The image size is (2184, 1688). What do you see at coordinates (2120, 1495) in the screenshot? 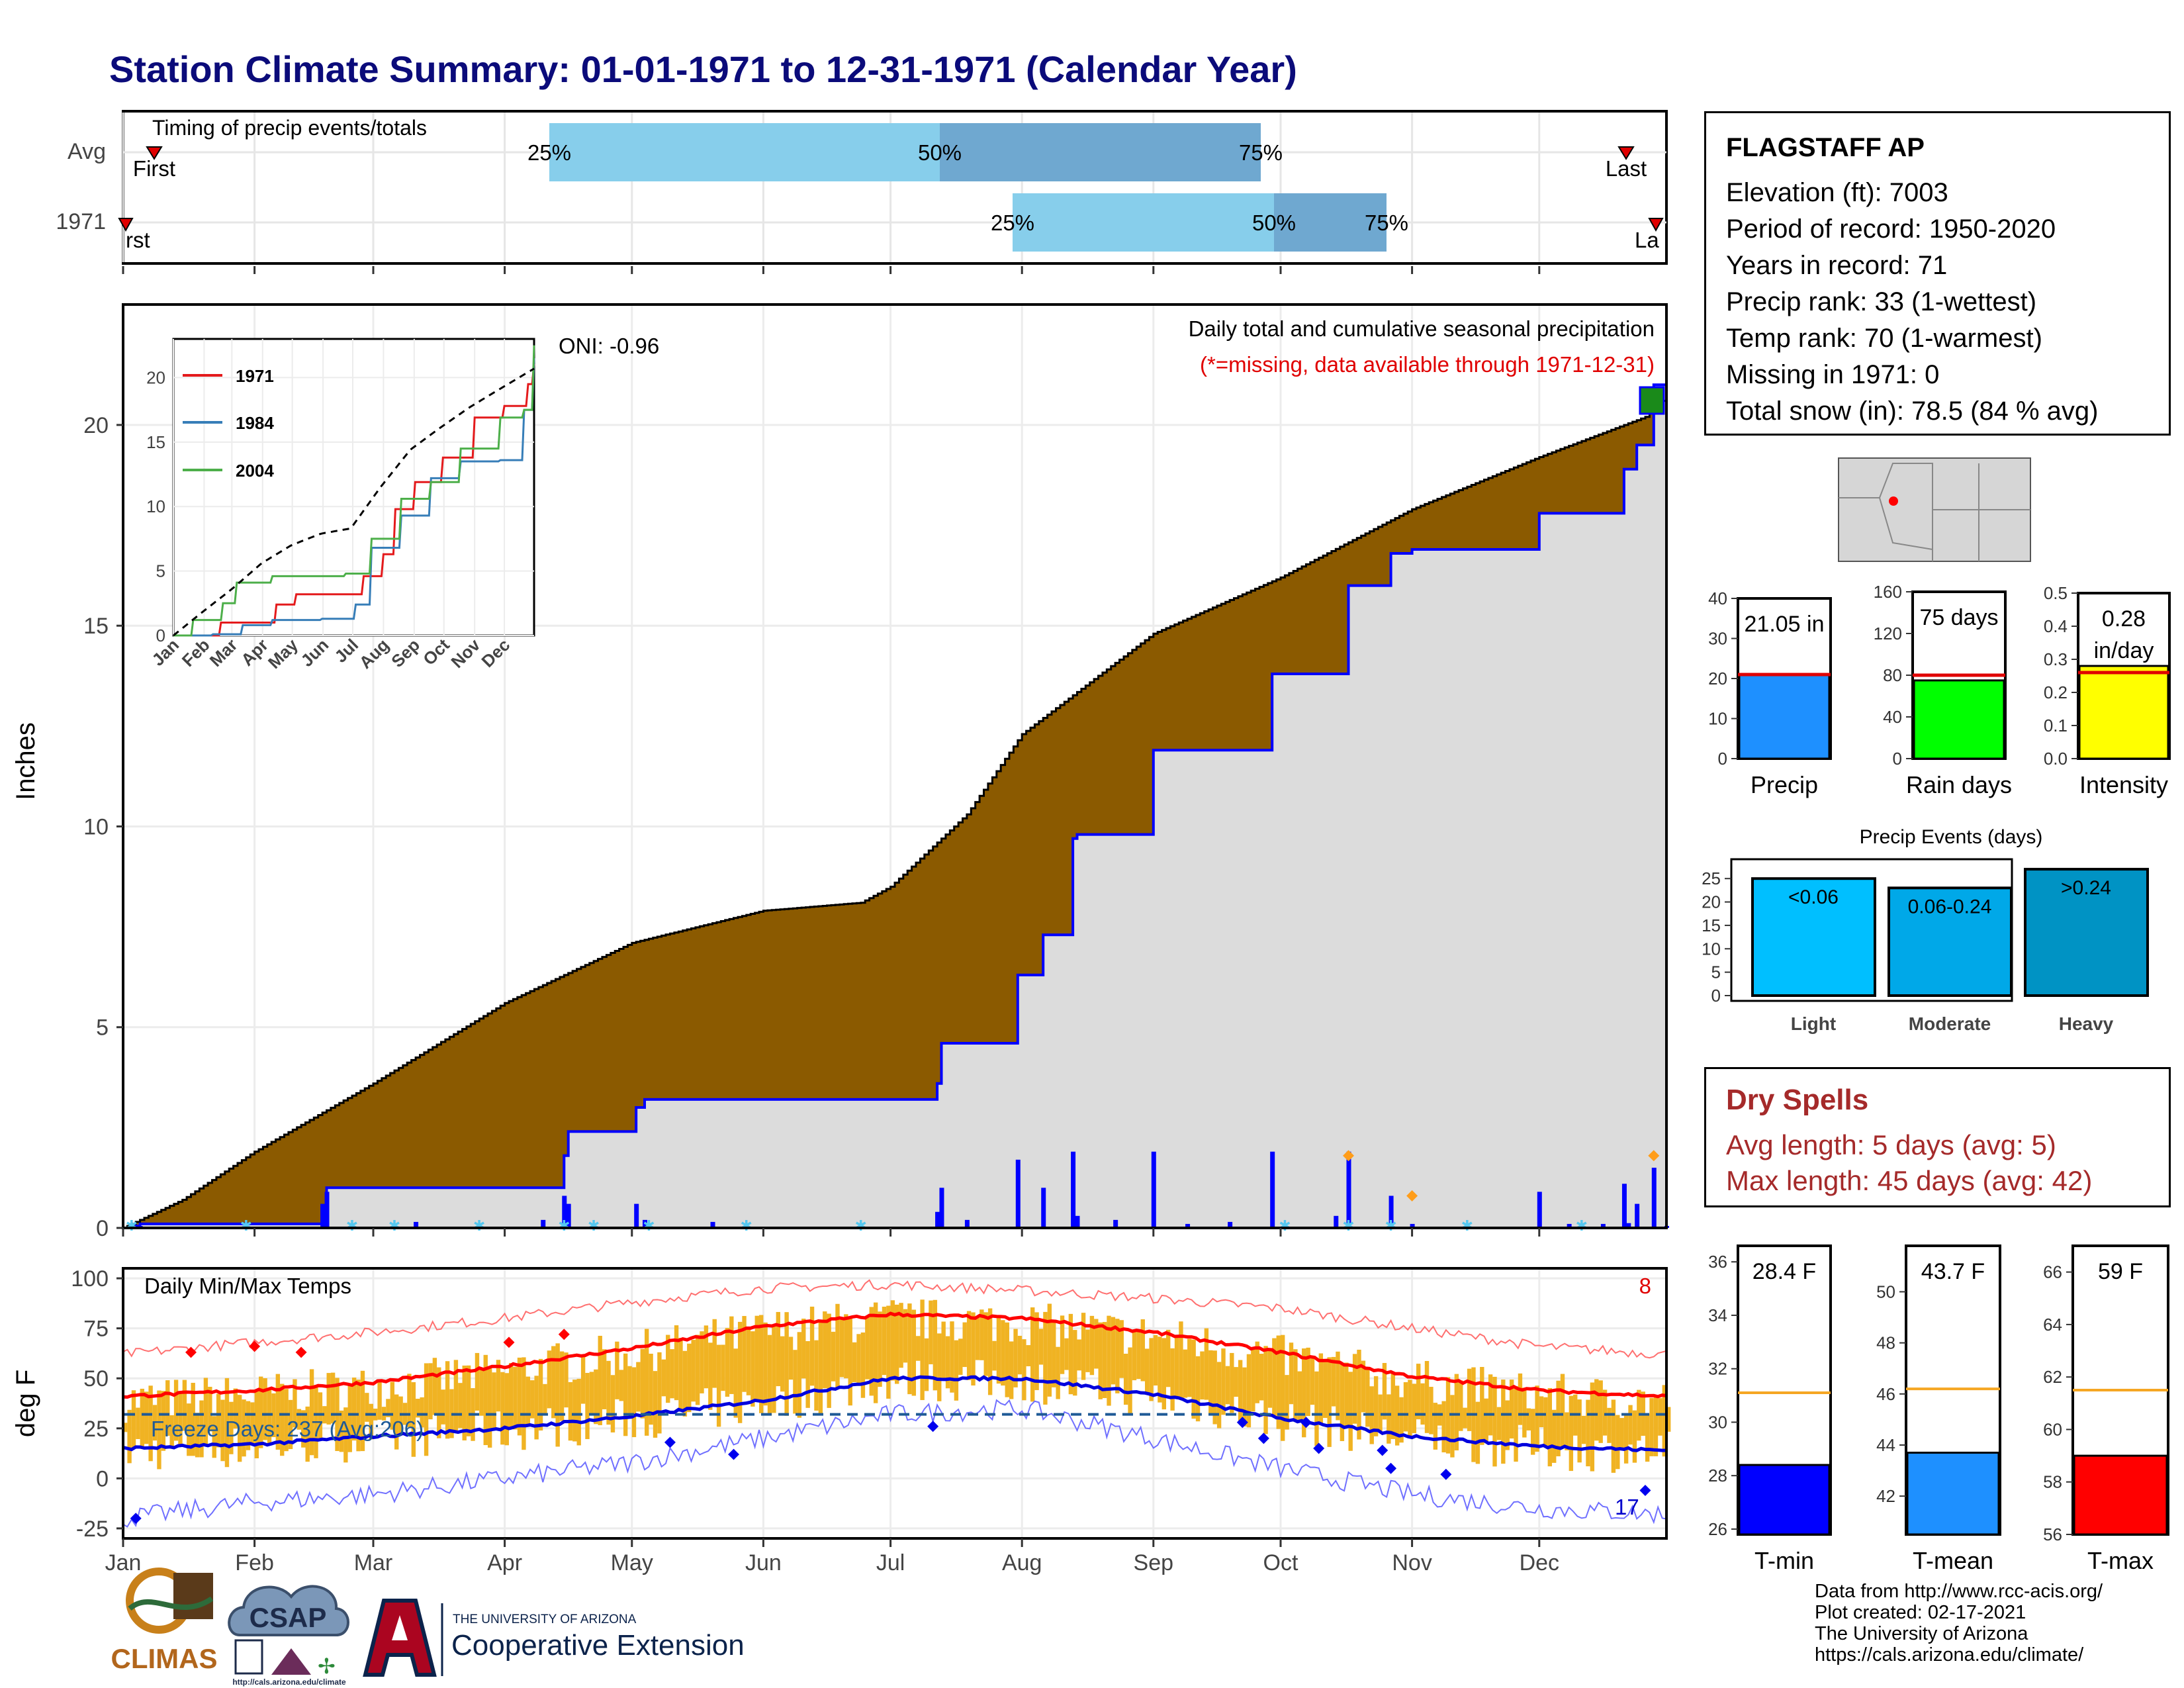
I see `temp-sum-max-bar` at bounding box center [2120, 1495].